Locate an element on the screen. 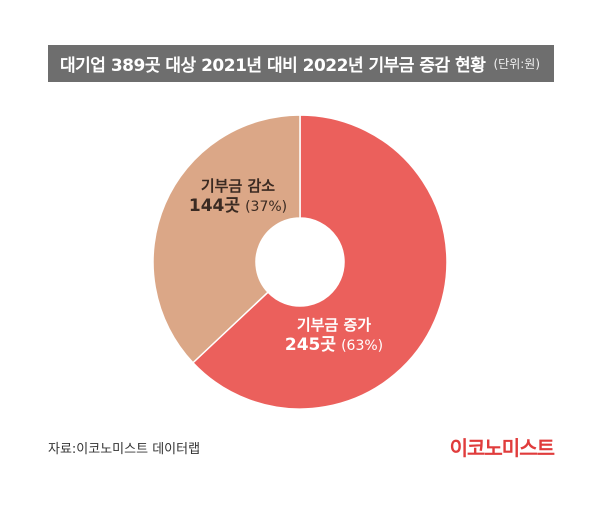 The height and width of the screenshot is (507, 600). slice-label-increase: 기부금 증가 245곳 (63%) is located at coordinates (334, 336).